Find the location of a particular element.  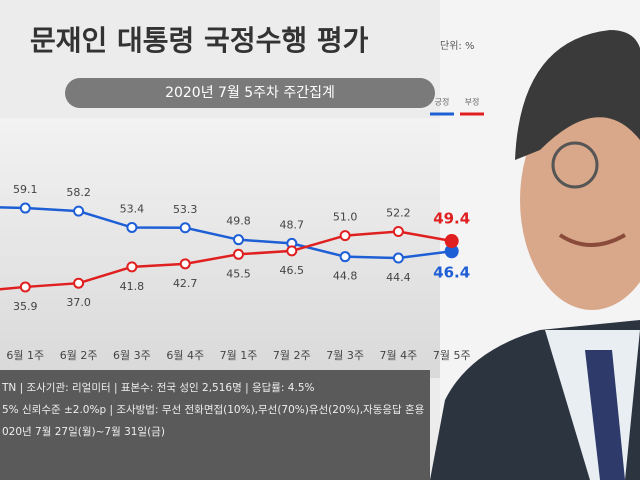

data-label: 52.2 is located at coordinates (398, 213).